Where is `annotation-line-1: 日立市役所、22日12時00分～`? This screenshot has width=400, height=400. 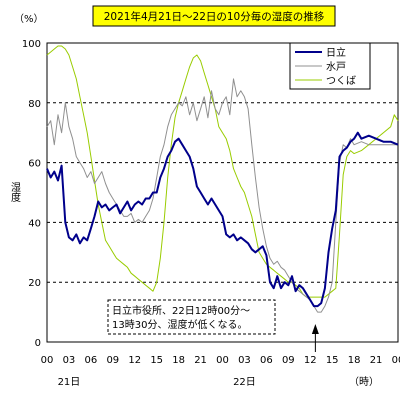
annotation-line-1: 日立市役所、22日12時00分～ is located at coordinates (181, 310).